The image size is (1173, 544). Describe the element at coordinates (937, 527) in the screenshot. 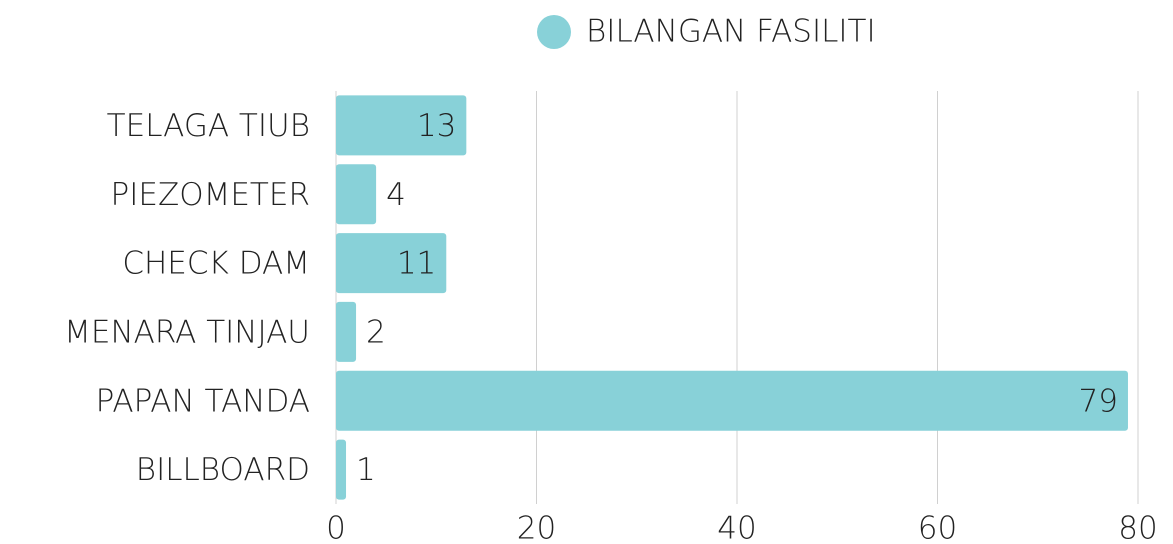

I see `x-tick-label: 60` at that location.